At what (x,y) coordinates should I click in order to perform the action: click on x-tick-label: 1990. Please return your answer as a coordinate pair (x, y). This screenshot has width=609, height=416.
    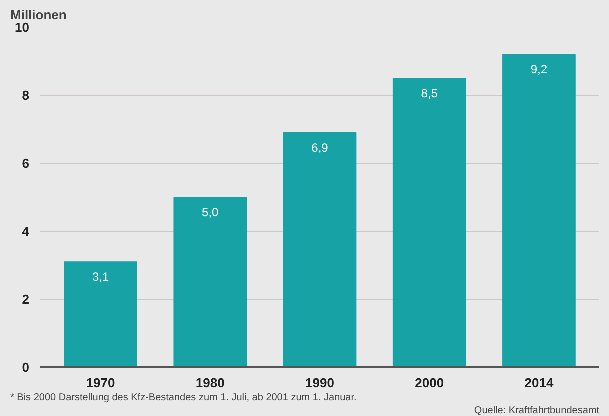
    Looking at the image, I should click on (320, 383).